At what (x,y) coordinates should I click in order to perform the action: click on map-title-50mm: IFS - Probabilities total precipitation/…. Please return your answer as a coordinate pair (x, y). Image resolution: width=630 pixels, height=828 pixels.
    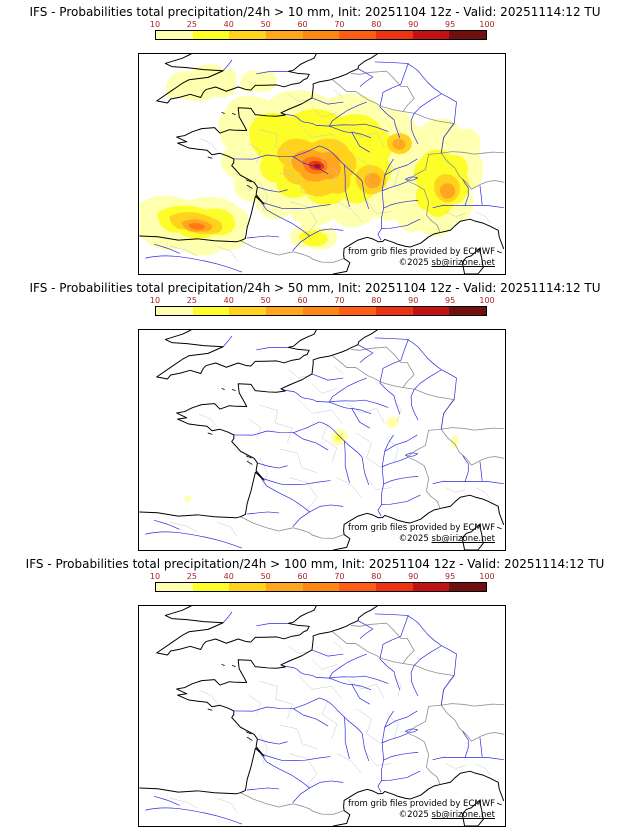
    Looking at the image, I should click on (315, 288).